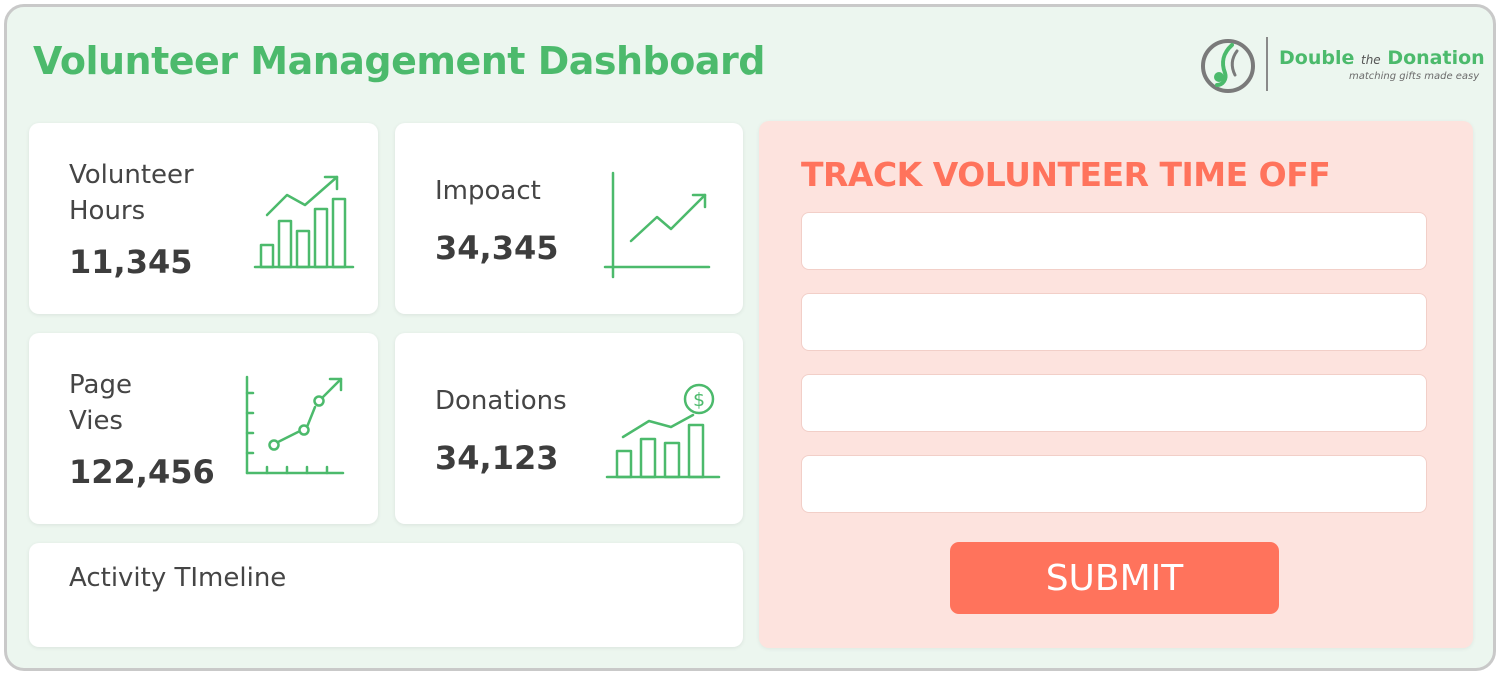 The height and width of the screenshot is (675, 1500). What do you see at coordinates (497, 458) in the screenshot?
I see `stat-value: 34,123` at bounding box center [497, 458].